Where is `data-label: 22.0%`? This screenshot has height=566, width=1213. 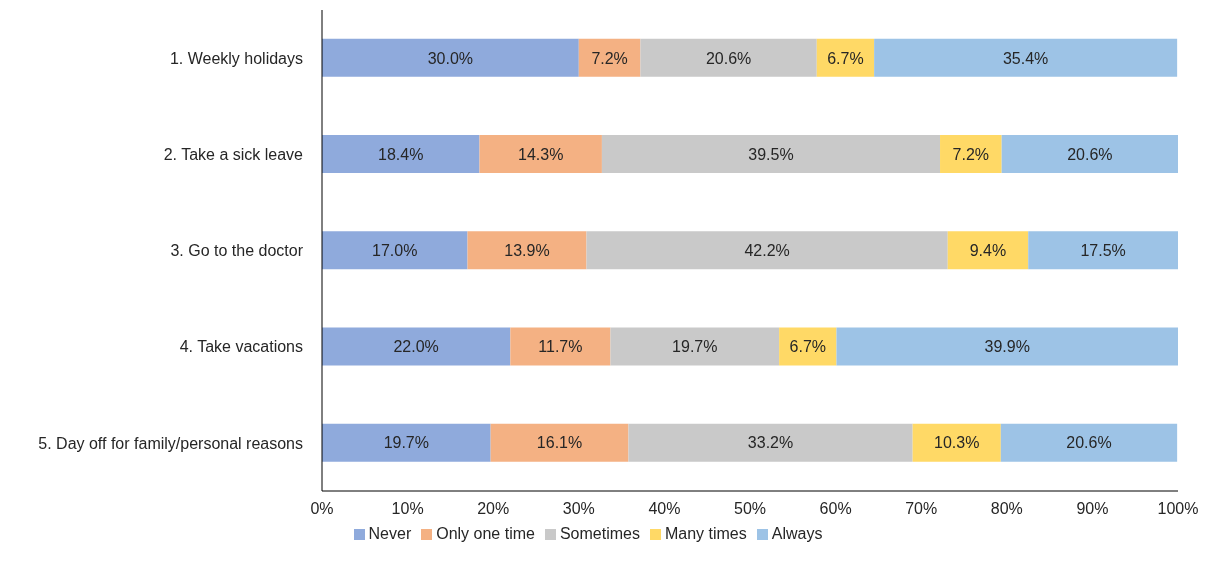
data-label: 22.0% is located at coordinates (416, 347).